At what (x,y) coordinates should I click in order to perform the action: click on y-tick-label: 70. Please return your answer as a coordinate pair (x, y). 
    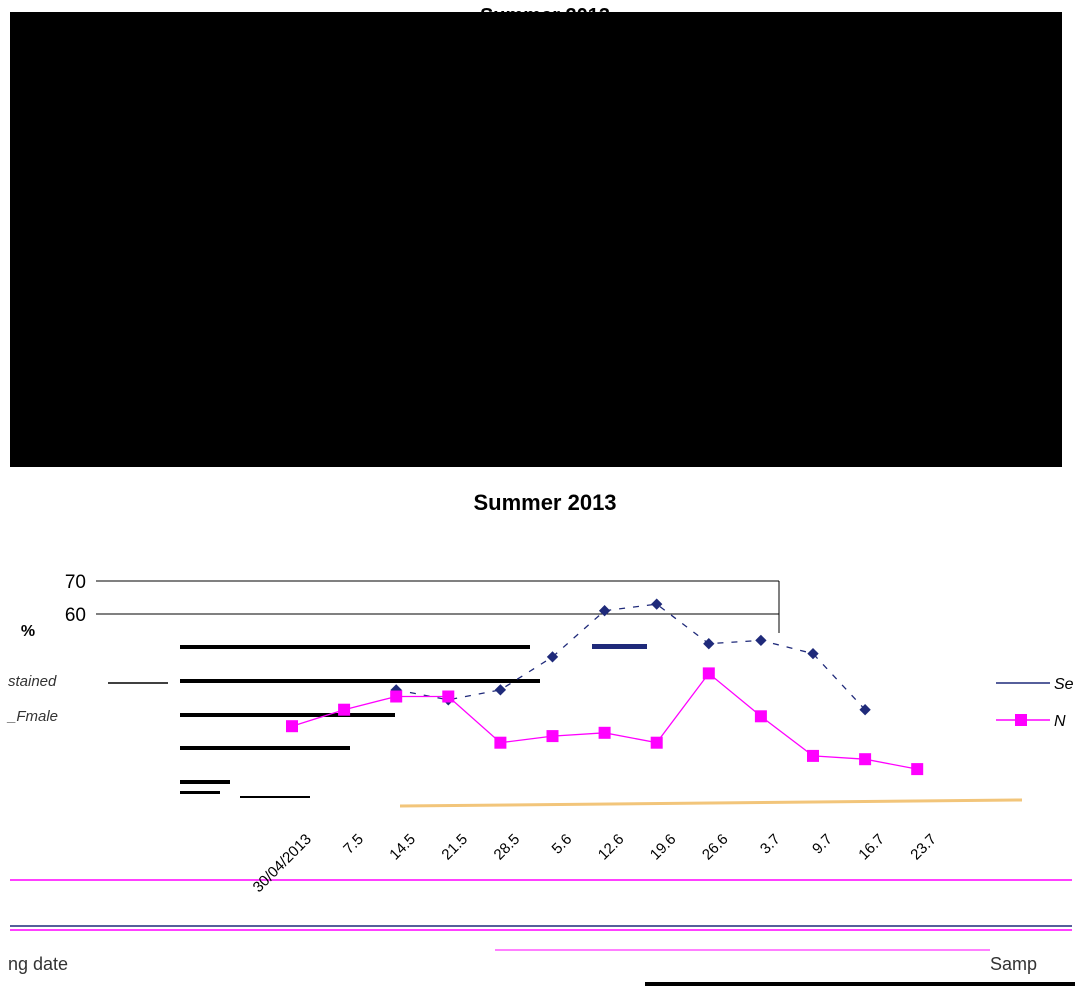
    Looking at the image, I should click on (75, 582).